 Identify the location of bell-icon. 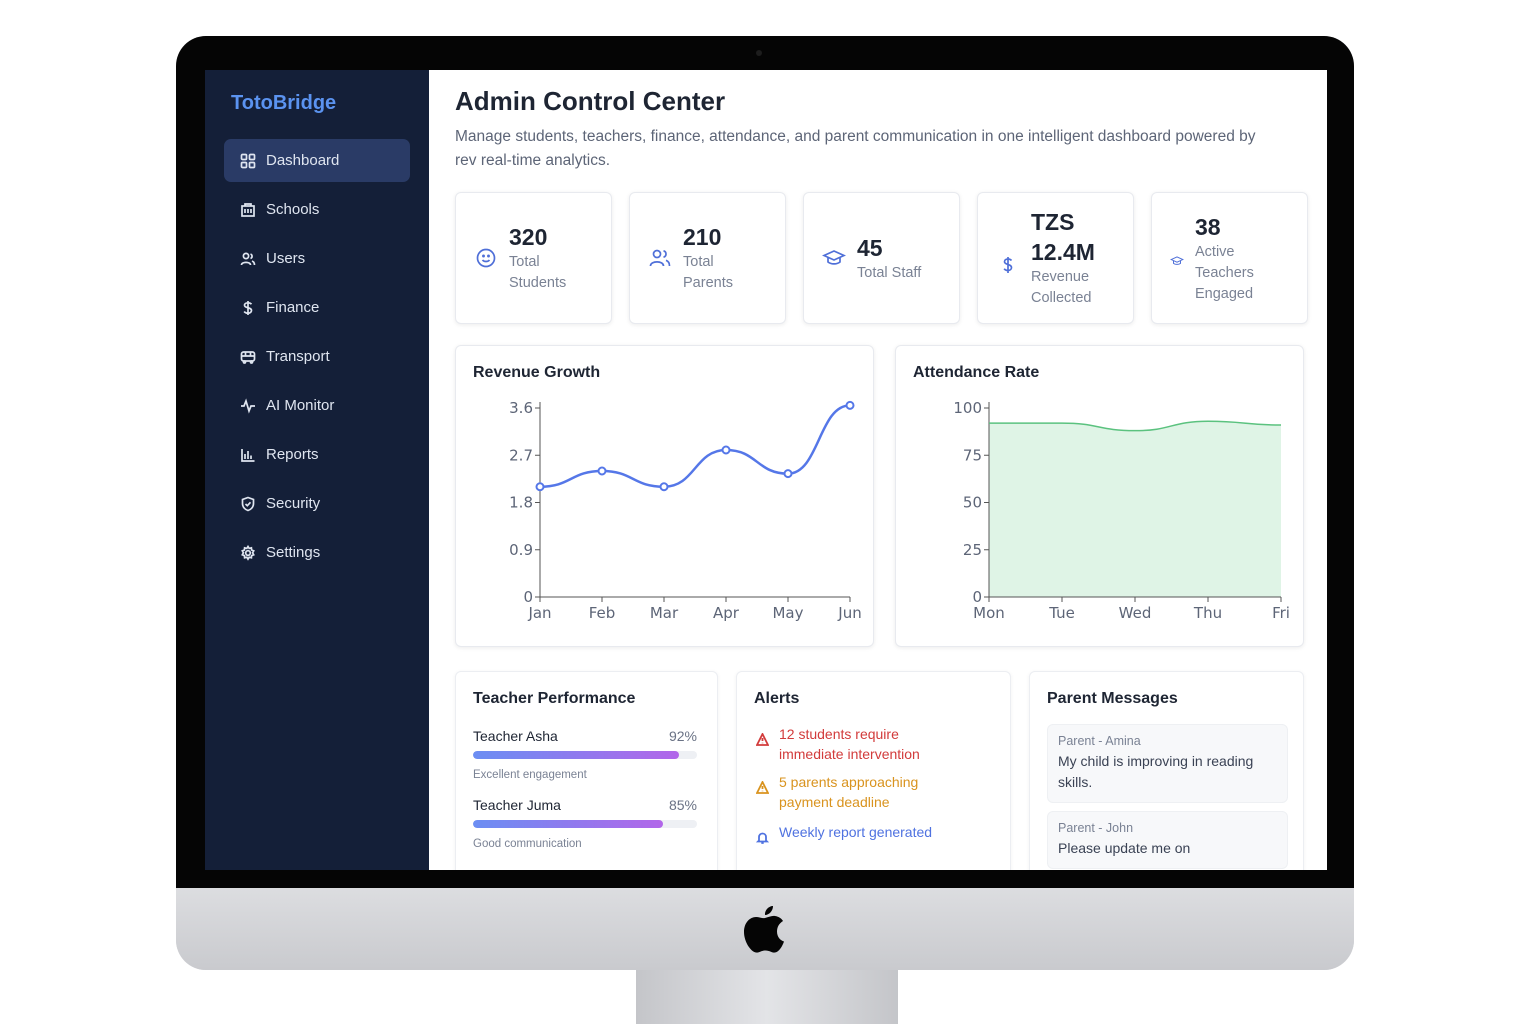
(762, 838).